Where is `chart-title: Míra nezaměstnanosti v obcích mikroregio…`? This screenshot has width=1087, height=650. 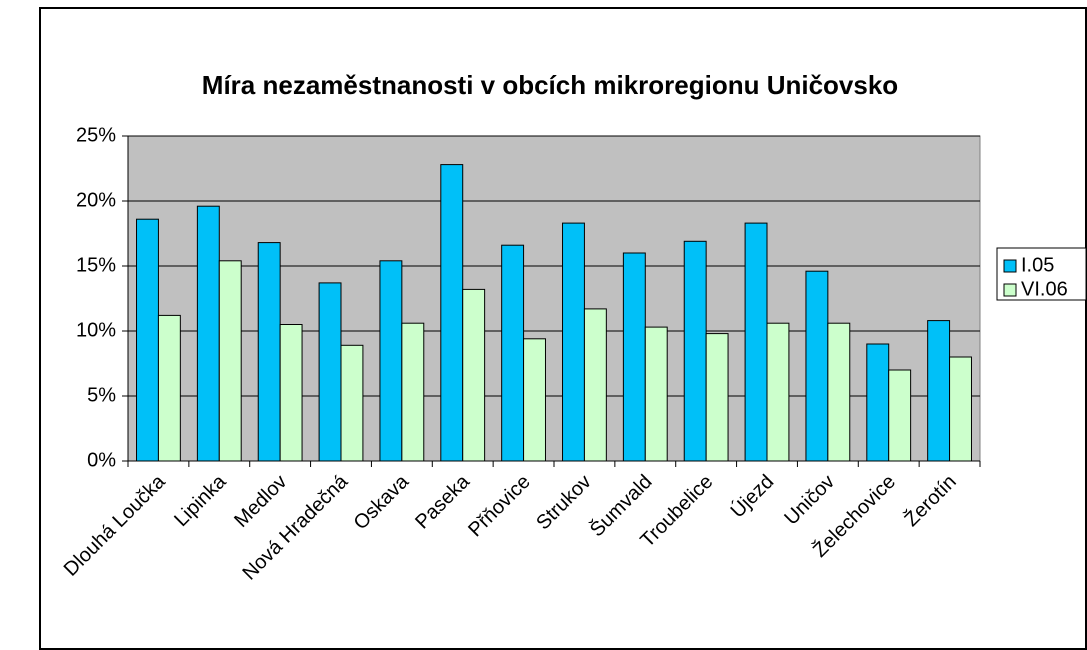
chart-title: Míra nezaměstnanosti v obcích mikroregio… is located at coordinates (550, 85).